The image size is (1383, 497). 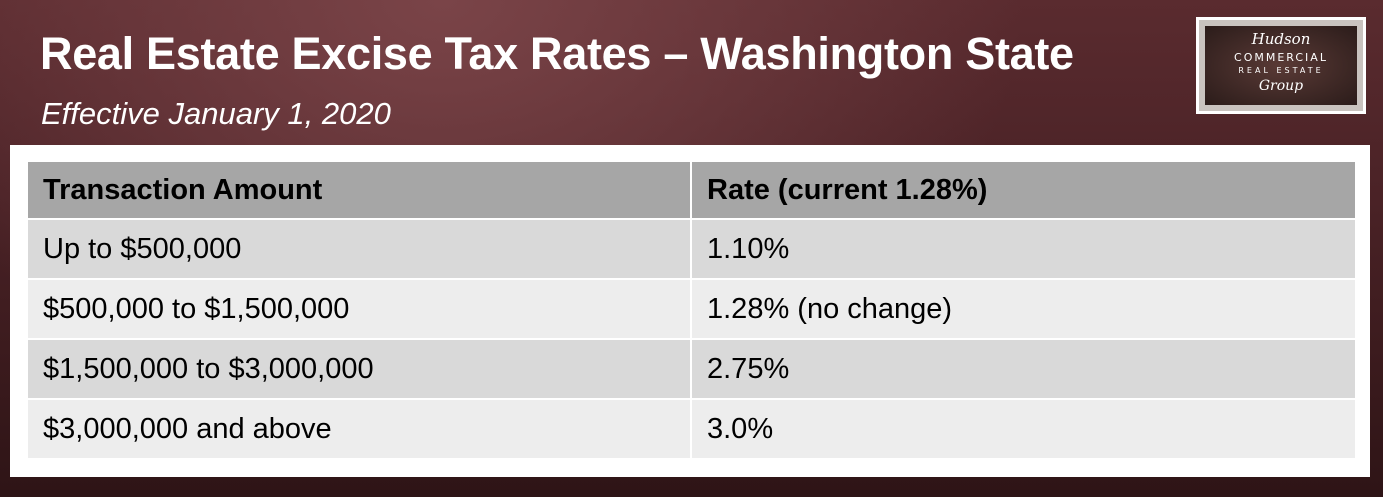 I want to click on rate-cell: 1.10%, so click(x=1023, y=249).